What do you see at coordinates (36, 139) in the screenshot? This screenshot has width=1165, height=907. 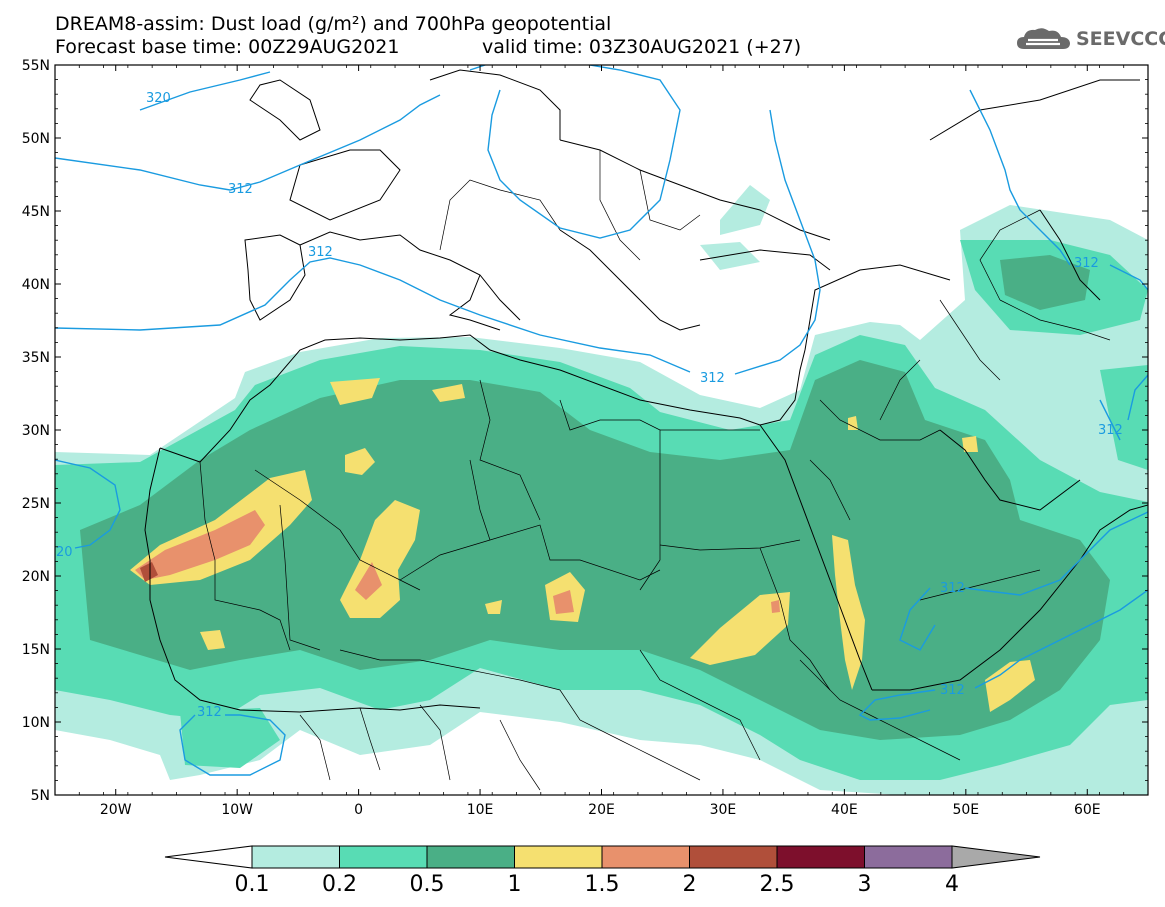 I see `lat-tick-label: 50N` at bounding box center [36, 139].